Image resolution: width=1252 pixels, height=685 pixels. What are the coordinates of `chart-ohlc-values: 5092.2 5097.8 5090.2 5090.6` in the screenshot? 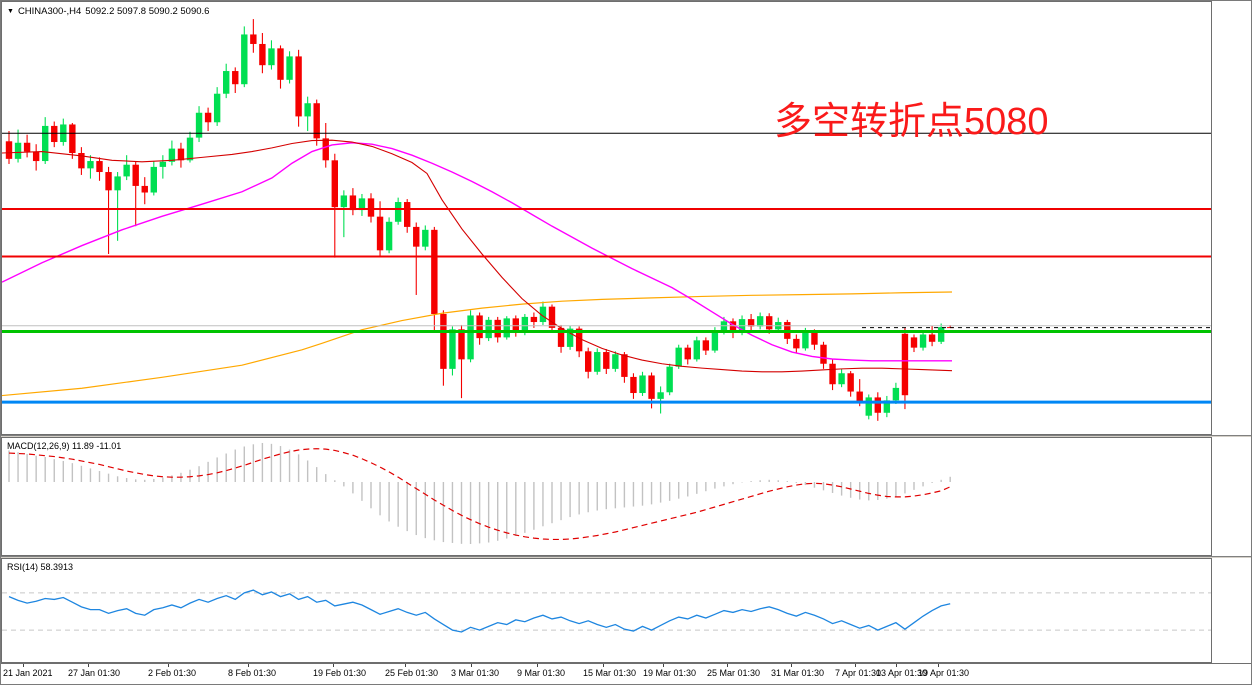 It's located at (147, 11).